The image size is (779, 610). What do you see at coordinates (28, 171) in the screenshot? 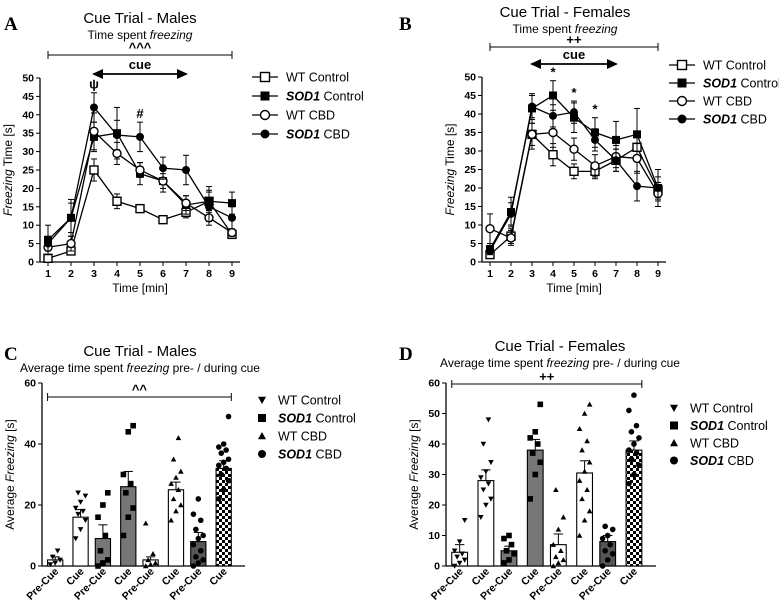
I see `y-tick-label: 25` at bounding box center [28, 171].